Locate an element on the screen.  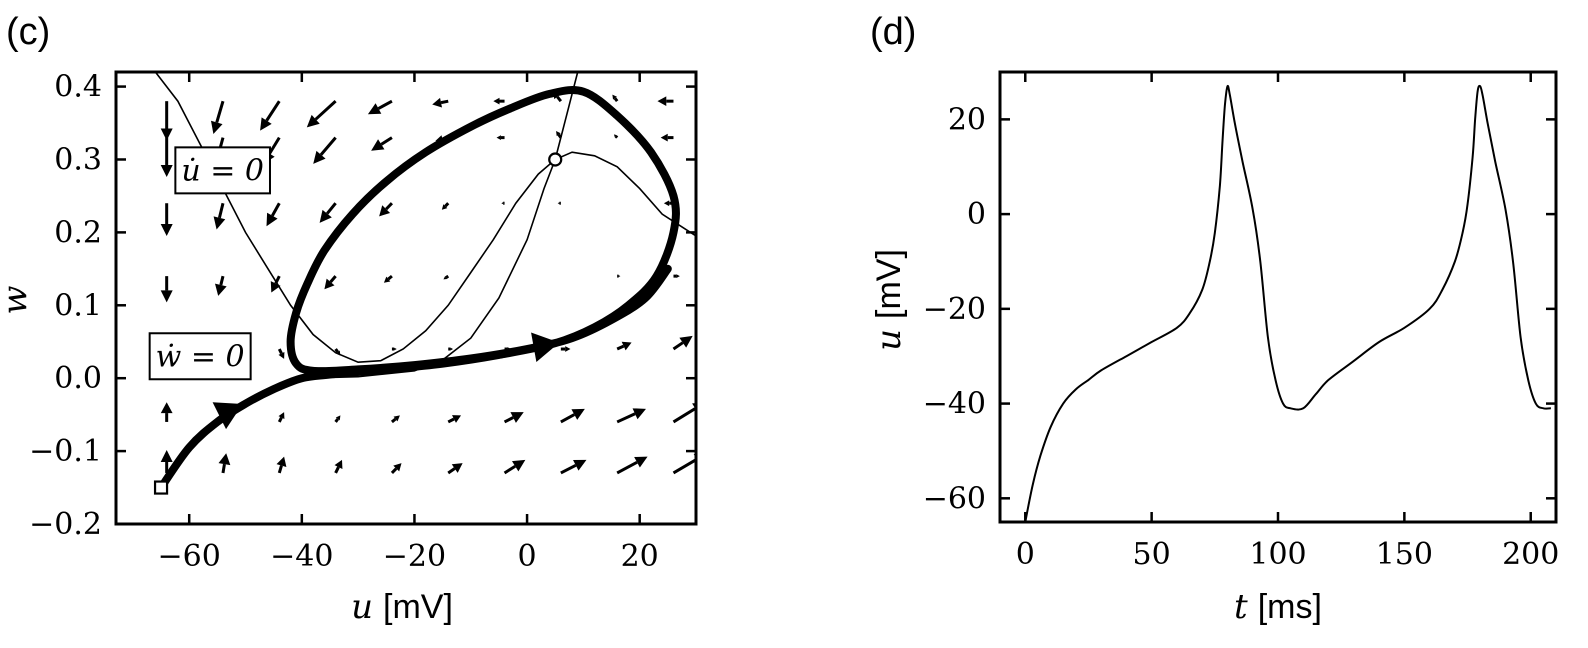
fixed-point-marker is located at coordinates (555, 159).